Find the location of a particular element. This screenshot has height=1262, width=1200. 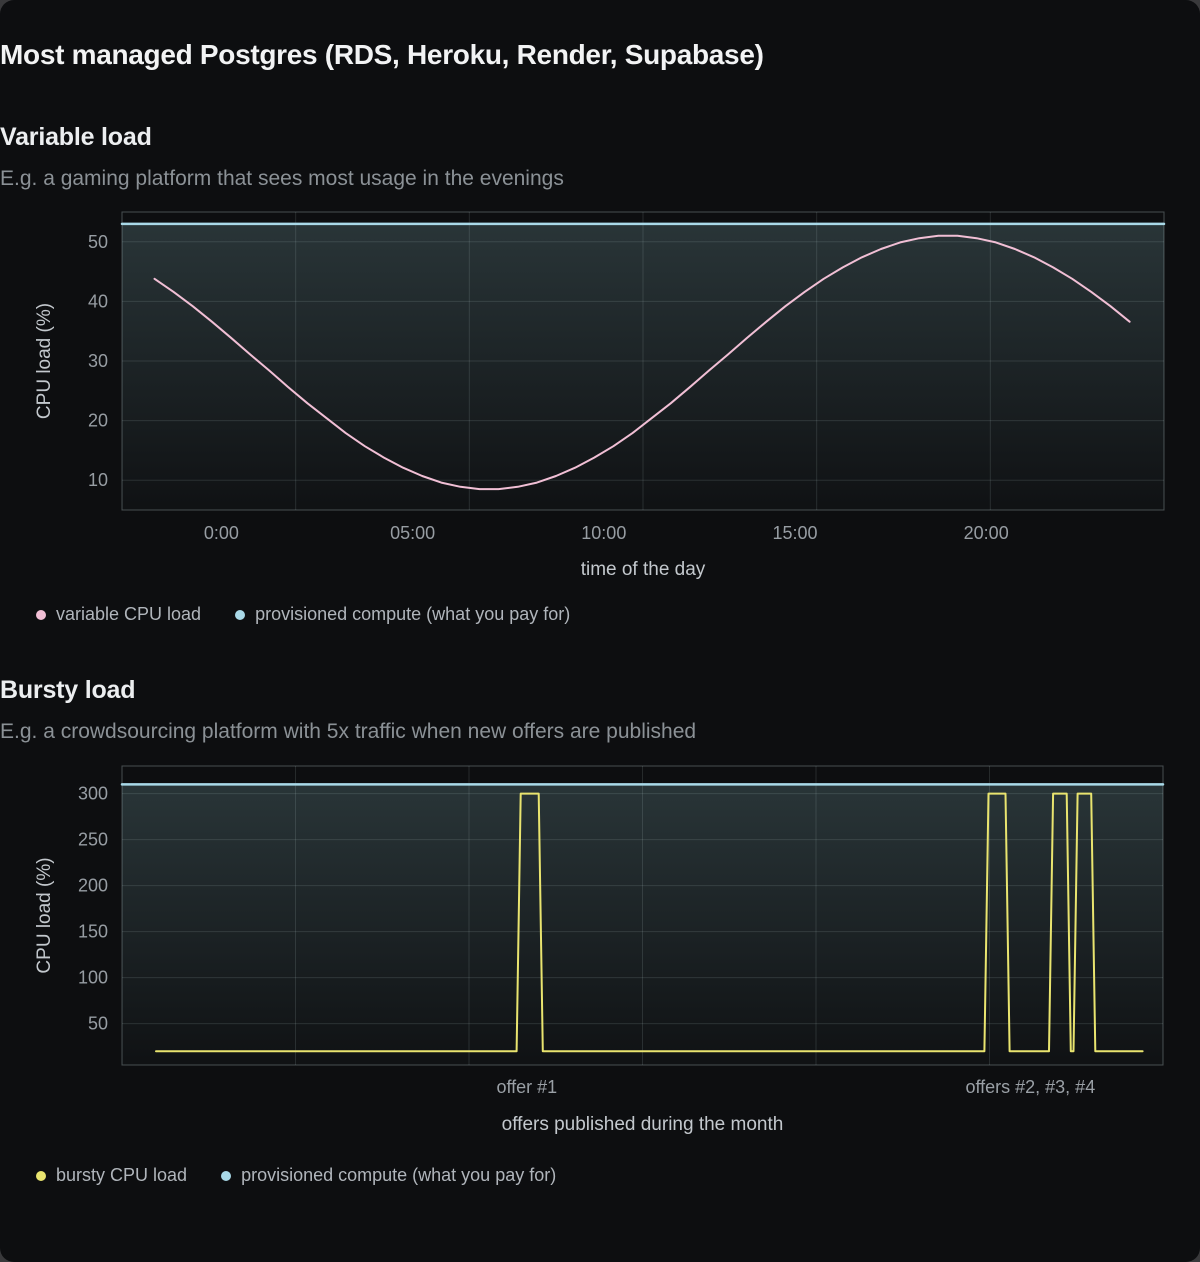

y-tick-label: 20 is located at coordinates (98, 421).